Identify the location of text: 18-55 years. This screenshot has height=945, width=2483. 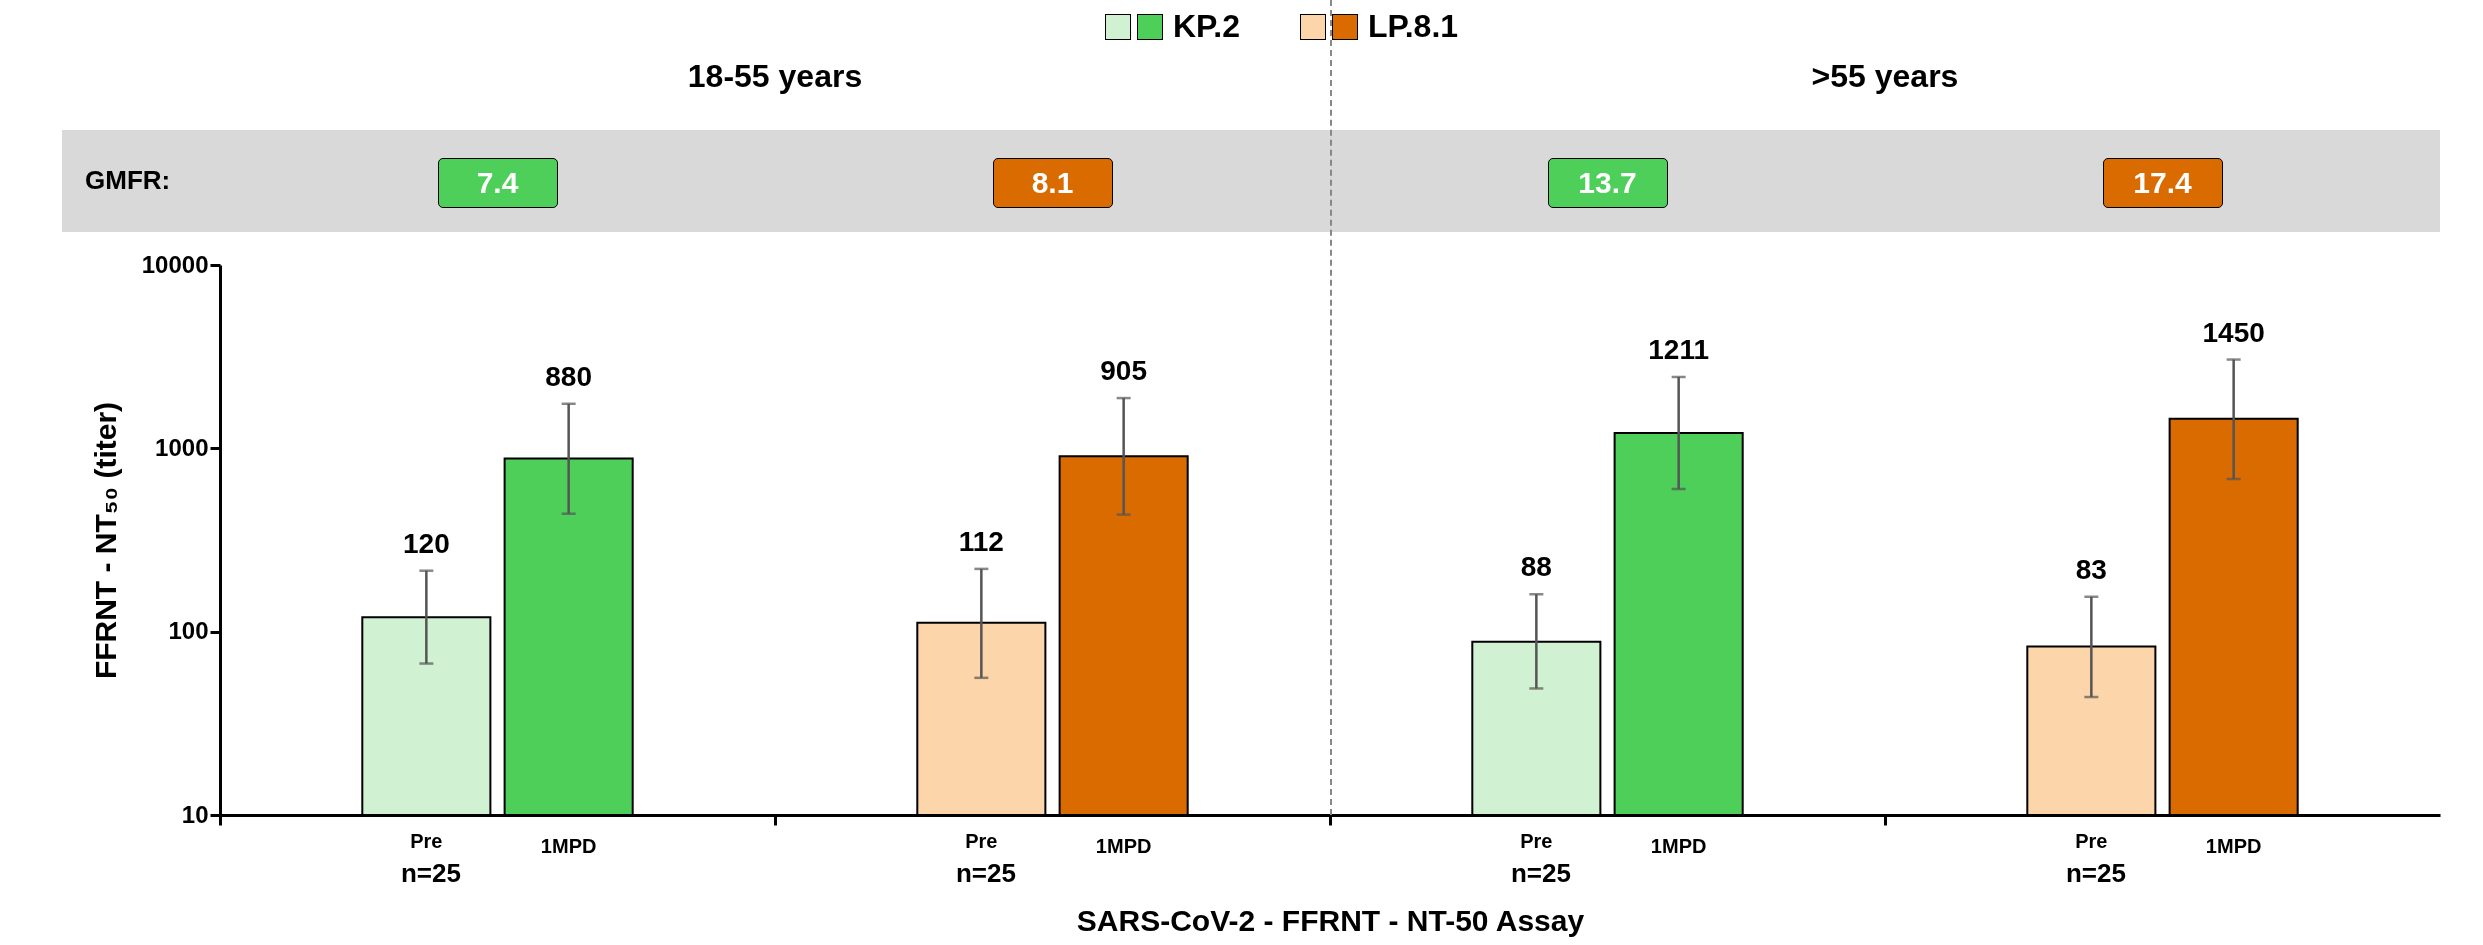
(775, 76).